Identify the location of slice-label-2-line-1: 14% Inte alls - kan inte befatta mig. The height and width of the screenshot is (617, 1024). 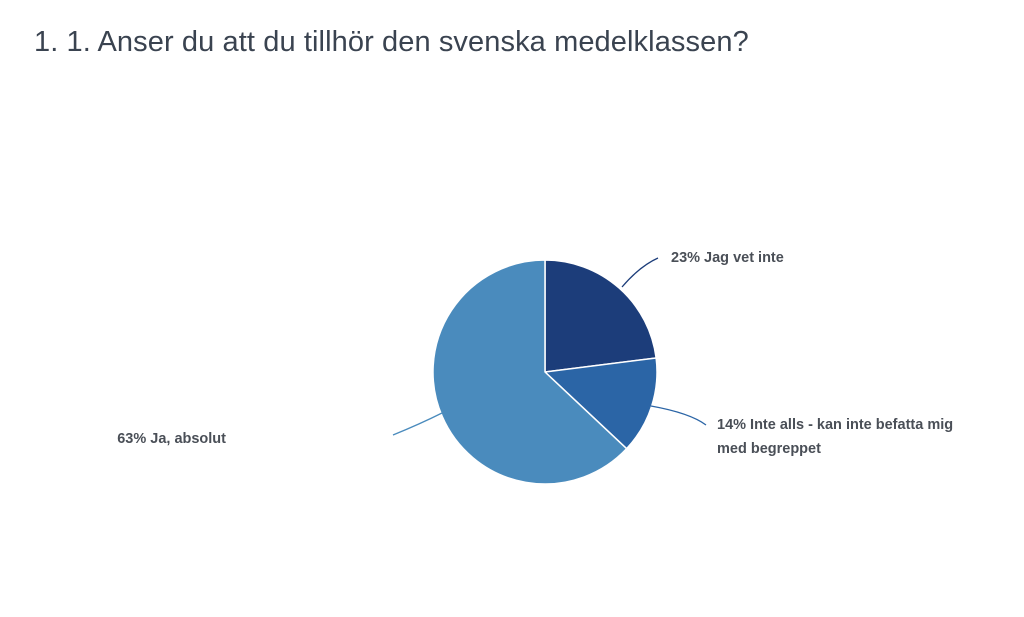
(835, 425).